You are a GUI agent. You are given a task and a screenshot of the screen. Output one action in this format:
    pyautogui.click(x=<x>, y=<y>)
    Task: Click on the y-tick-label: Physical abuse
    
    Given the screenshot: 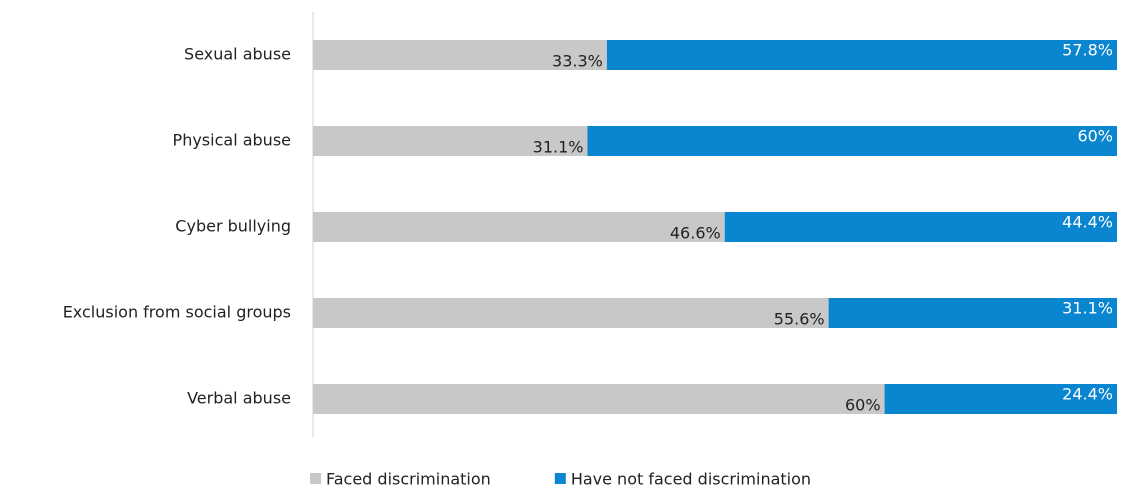 What is the action you would take?
    pyautogui.click(x=232, y=140)
    